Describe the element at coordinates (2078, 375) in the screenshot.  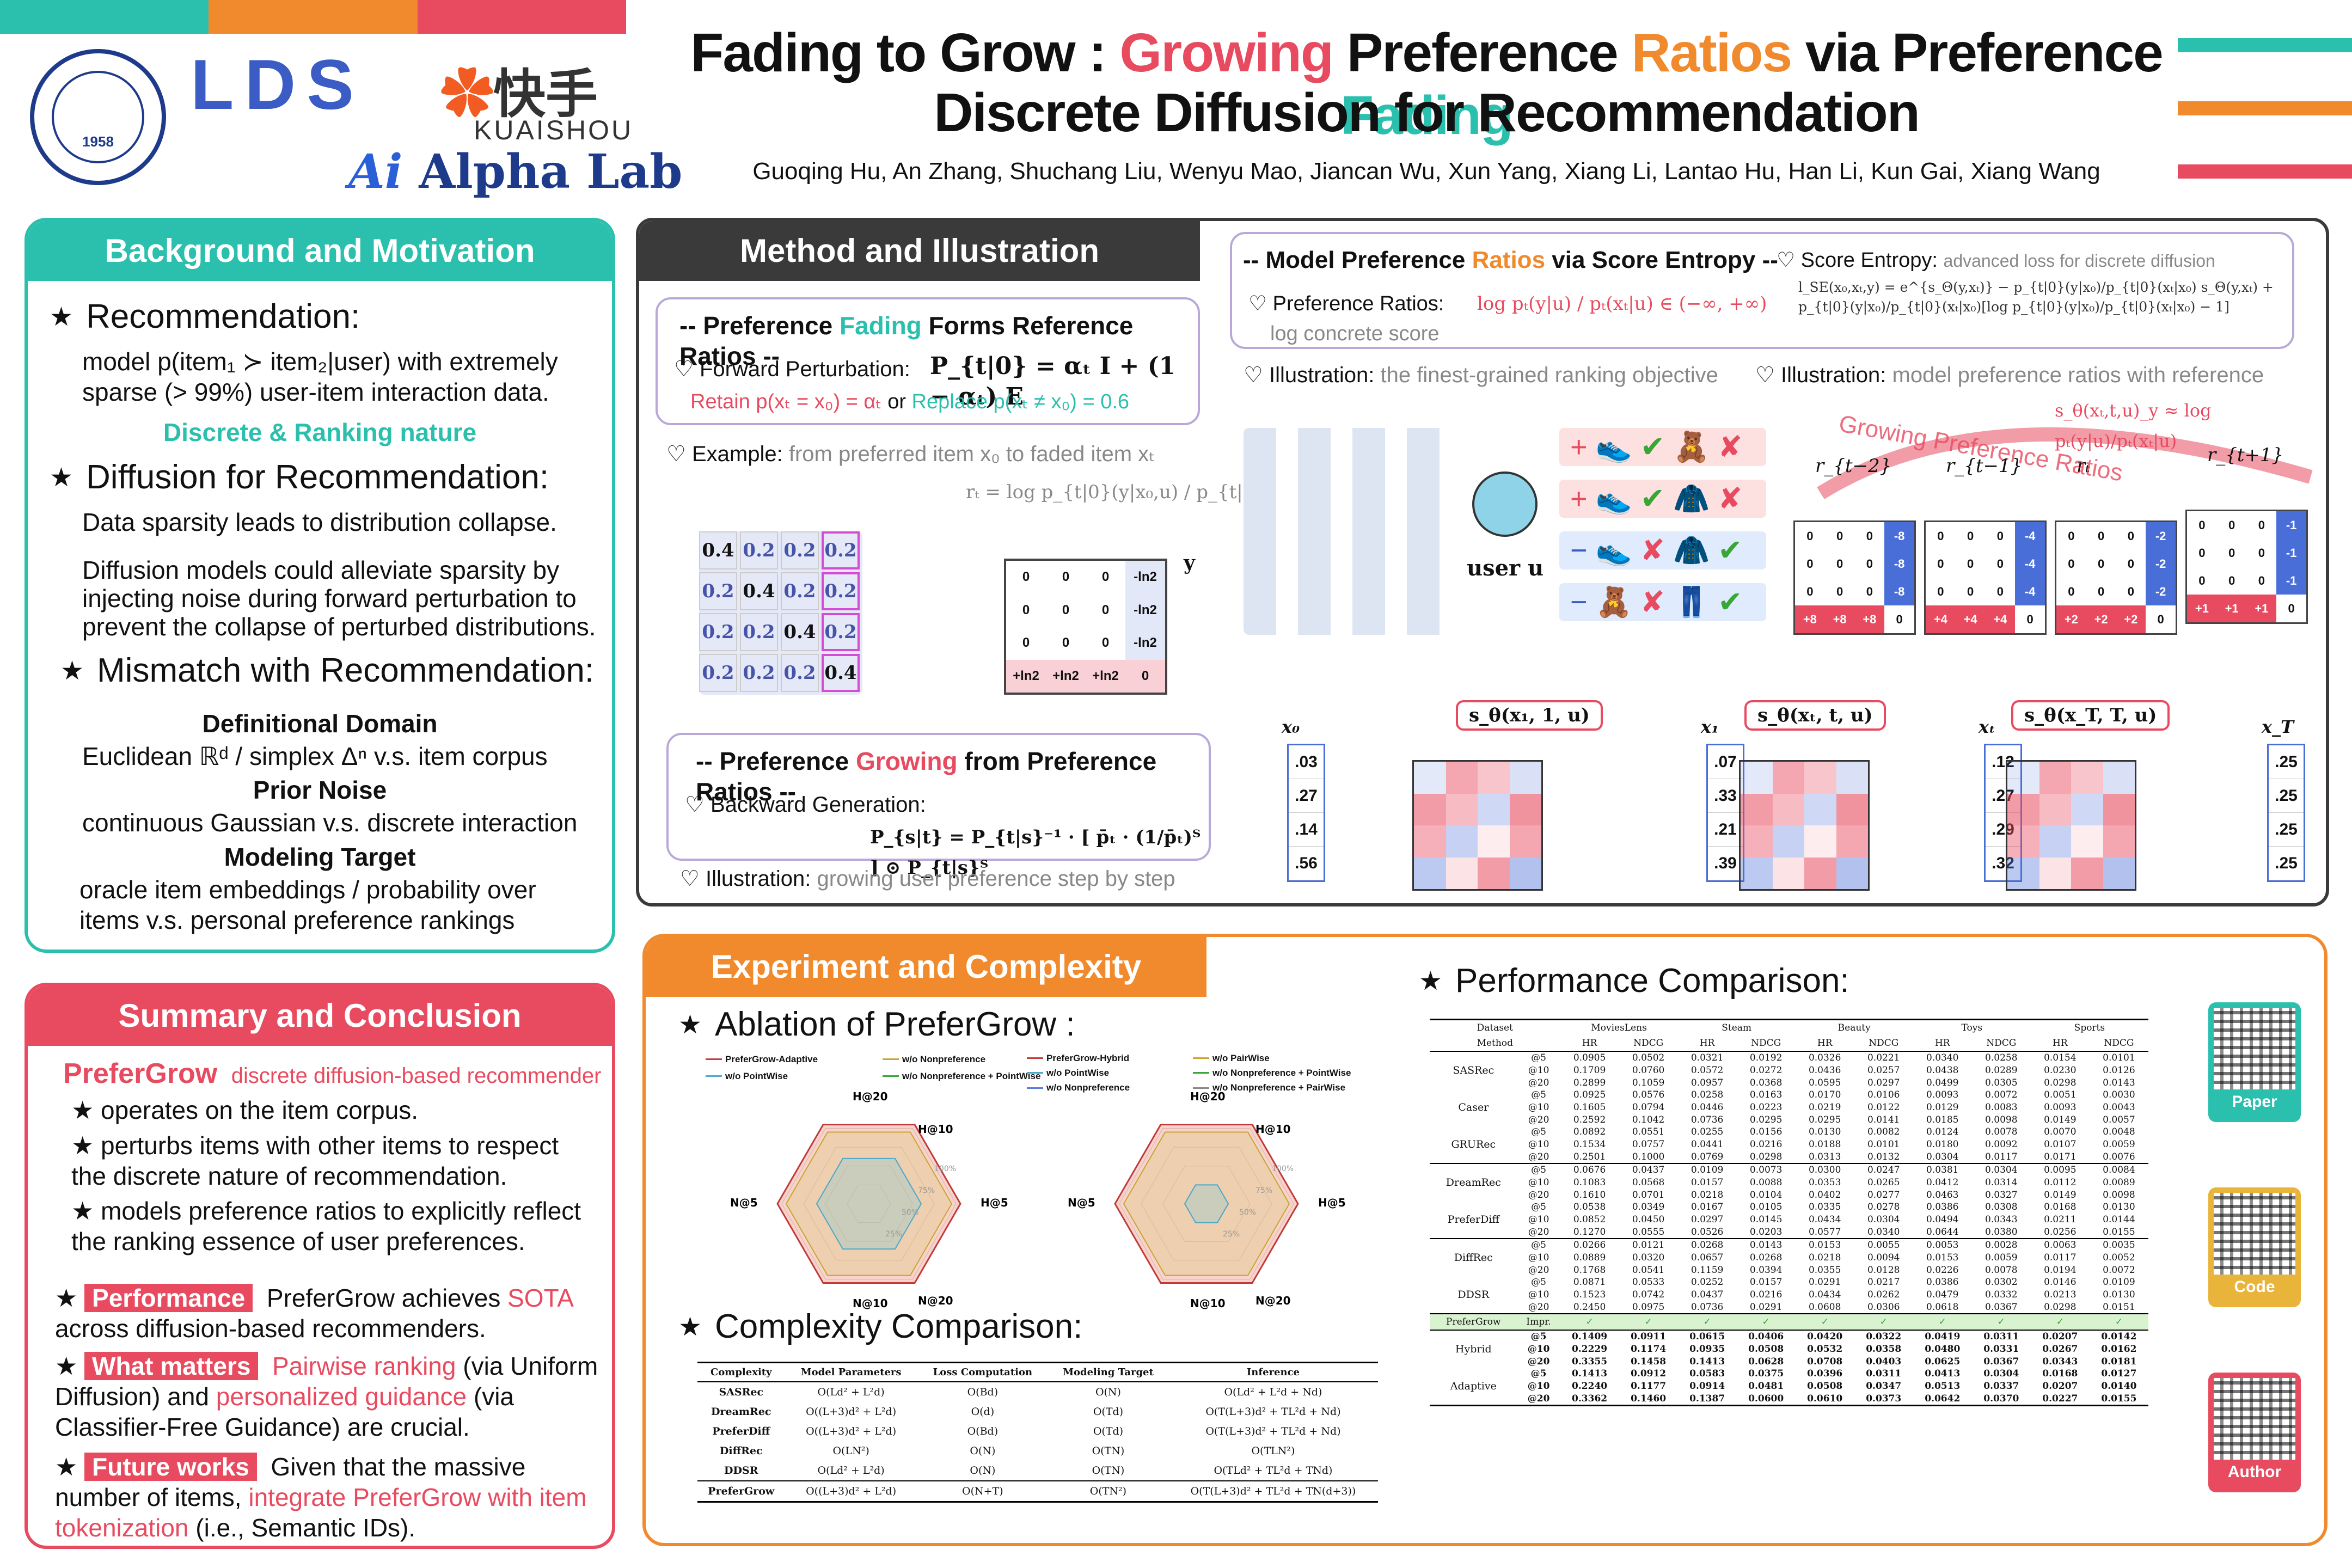
I see `ill3-text: model preference ratios with reference` at that location.